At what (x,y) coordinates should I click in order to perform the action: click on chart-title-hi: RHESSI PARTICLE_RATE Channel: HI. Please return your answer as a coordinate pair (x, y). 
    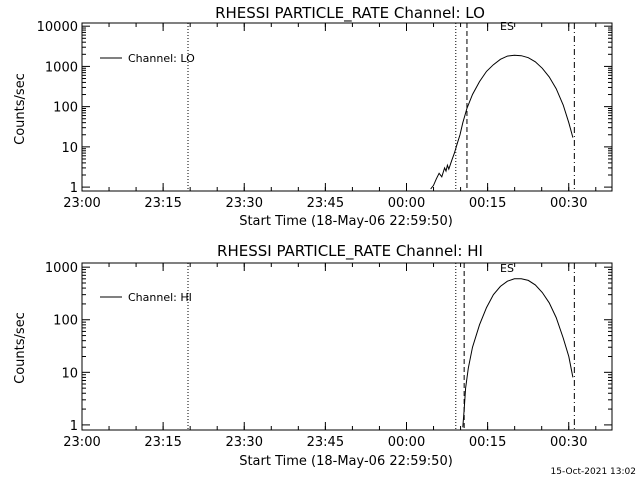
    Looking at the image, I should click on (350, 251).